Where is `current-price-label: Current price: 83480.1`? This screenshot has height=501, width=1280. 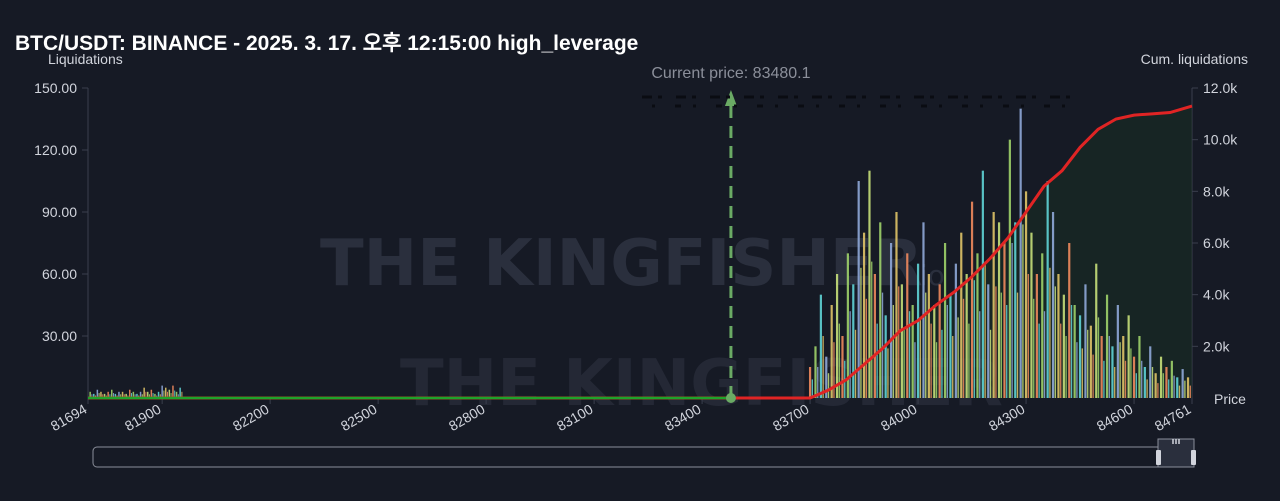
current-price-label: Current price: 83480.1 is located at coordinates (730, 73).